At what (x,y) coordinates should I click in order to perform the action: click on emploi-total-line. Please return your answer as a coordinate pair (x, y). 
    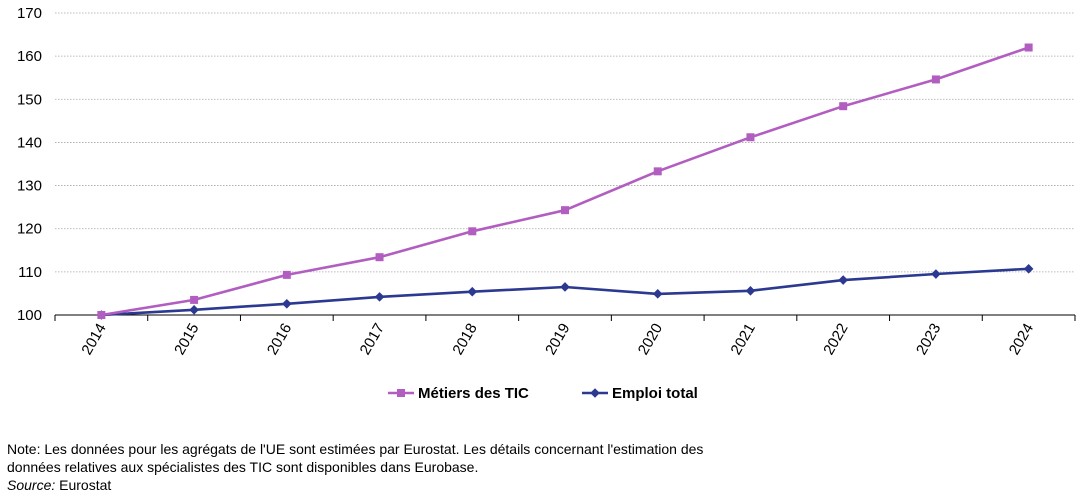
    Looking at the image, I should click on (565, 292).